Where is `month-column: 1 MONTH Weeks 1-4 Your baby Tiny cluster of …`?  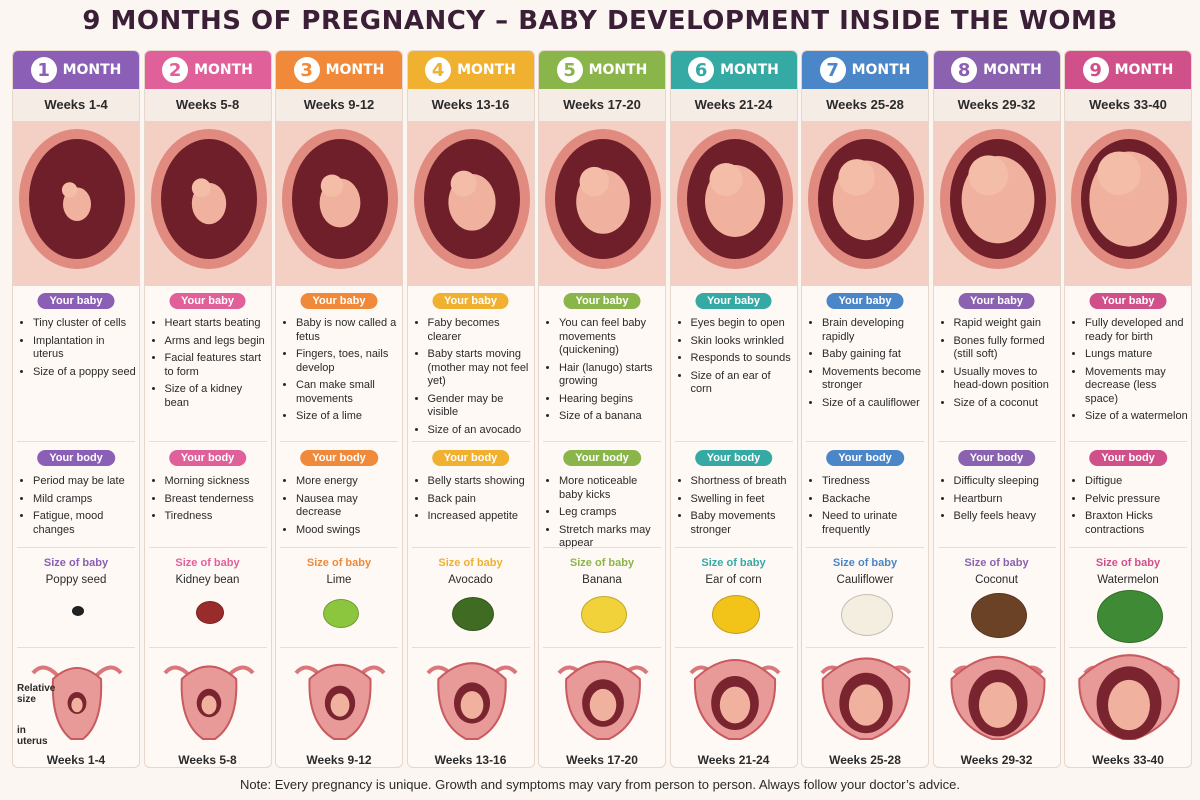
month-column: 1 MONTH Weeks 1-4 Your baby Tiny cluster of … is located at coordinates (76, 409).